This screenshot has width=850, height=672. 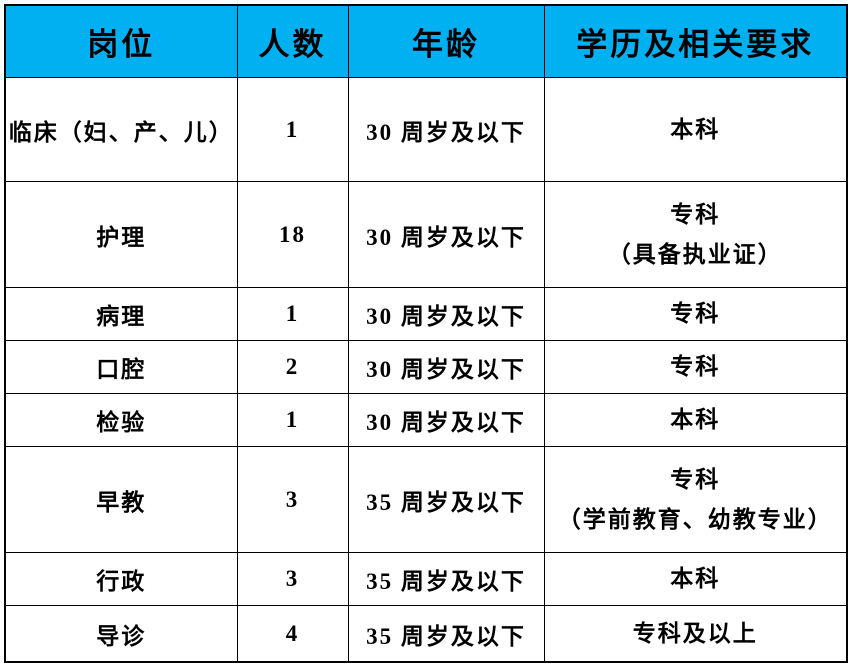 I want to click on cell-requirement: 专科及以上, so click(x=695, y=634).